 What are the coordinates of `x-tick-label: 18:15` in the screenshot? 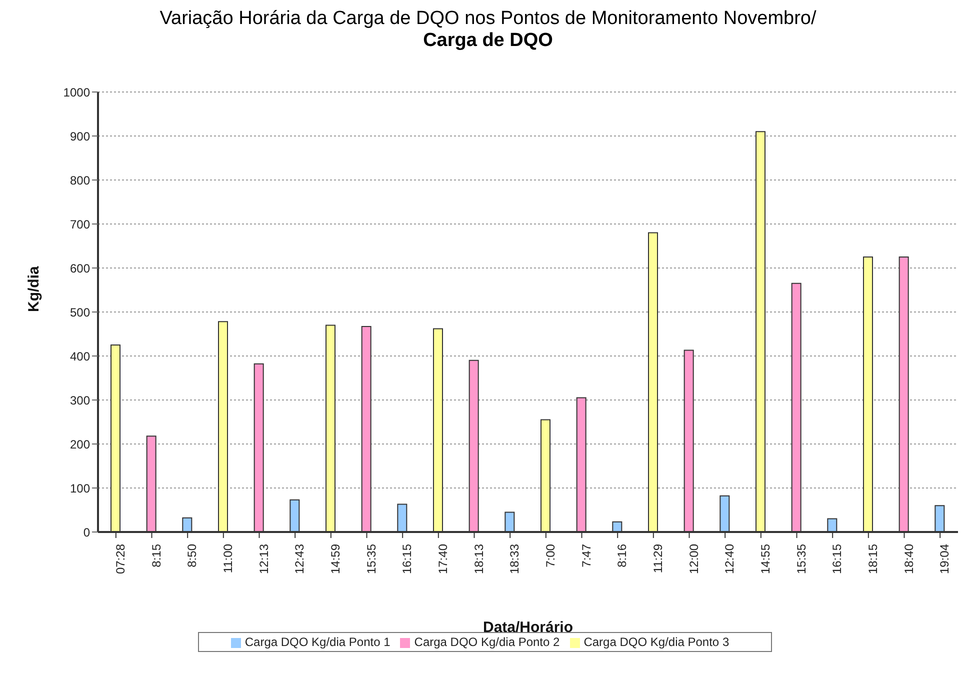 It's located at (873, 559).